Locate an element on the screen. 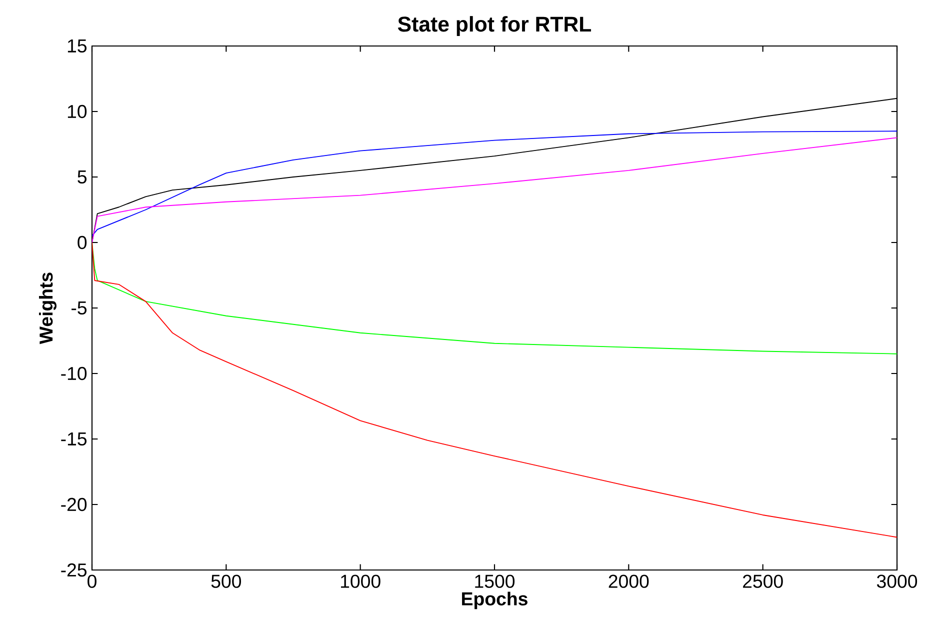 This screenshot has height=632, width=928. y-tick-label: -15 is located at coordinates (74, 439).